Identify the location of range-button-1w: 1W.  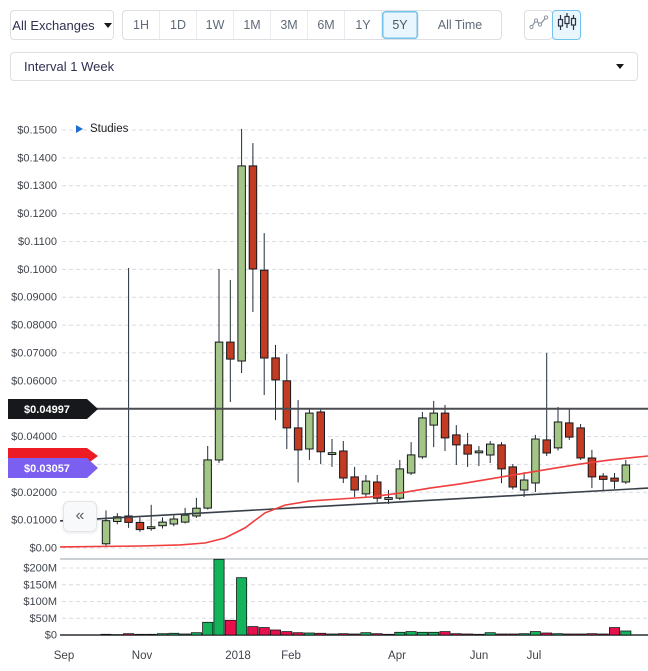
(215, 25).